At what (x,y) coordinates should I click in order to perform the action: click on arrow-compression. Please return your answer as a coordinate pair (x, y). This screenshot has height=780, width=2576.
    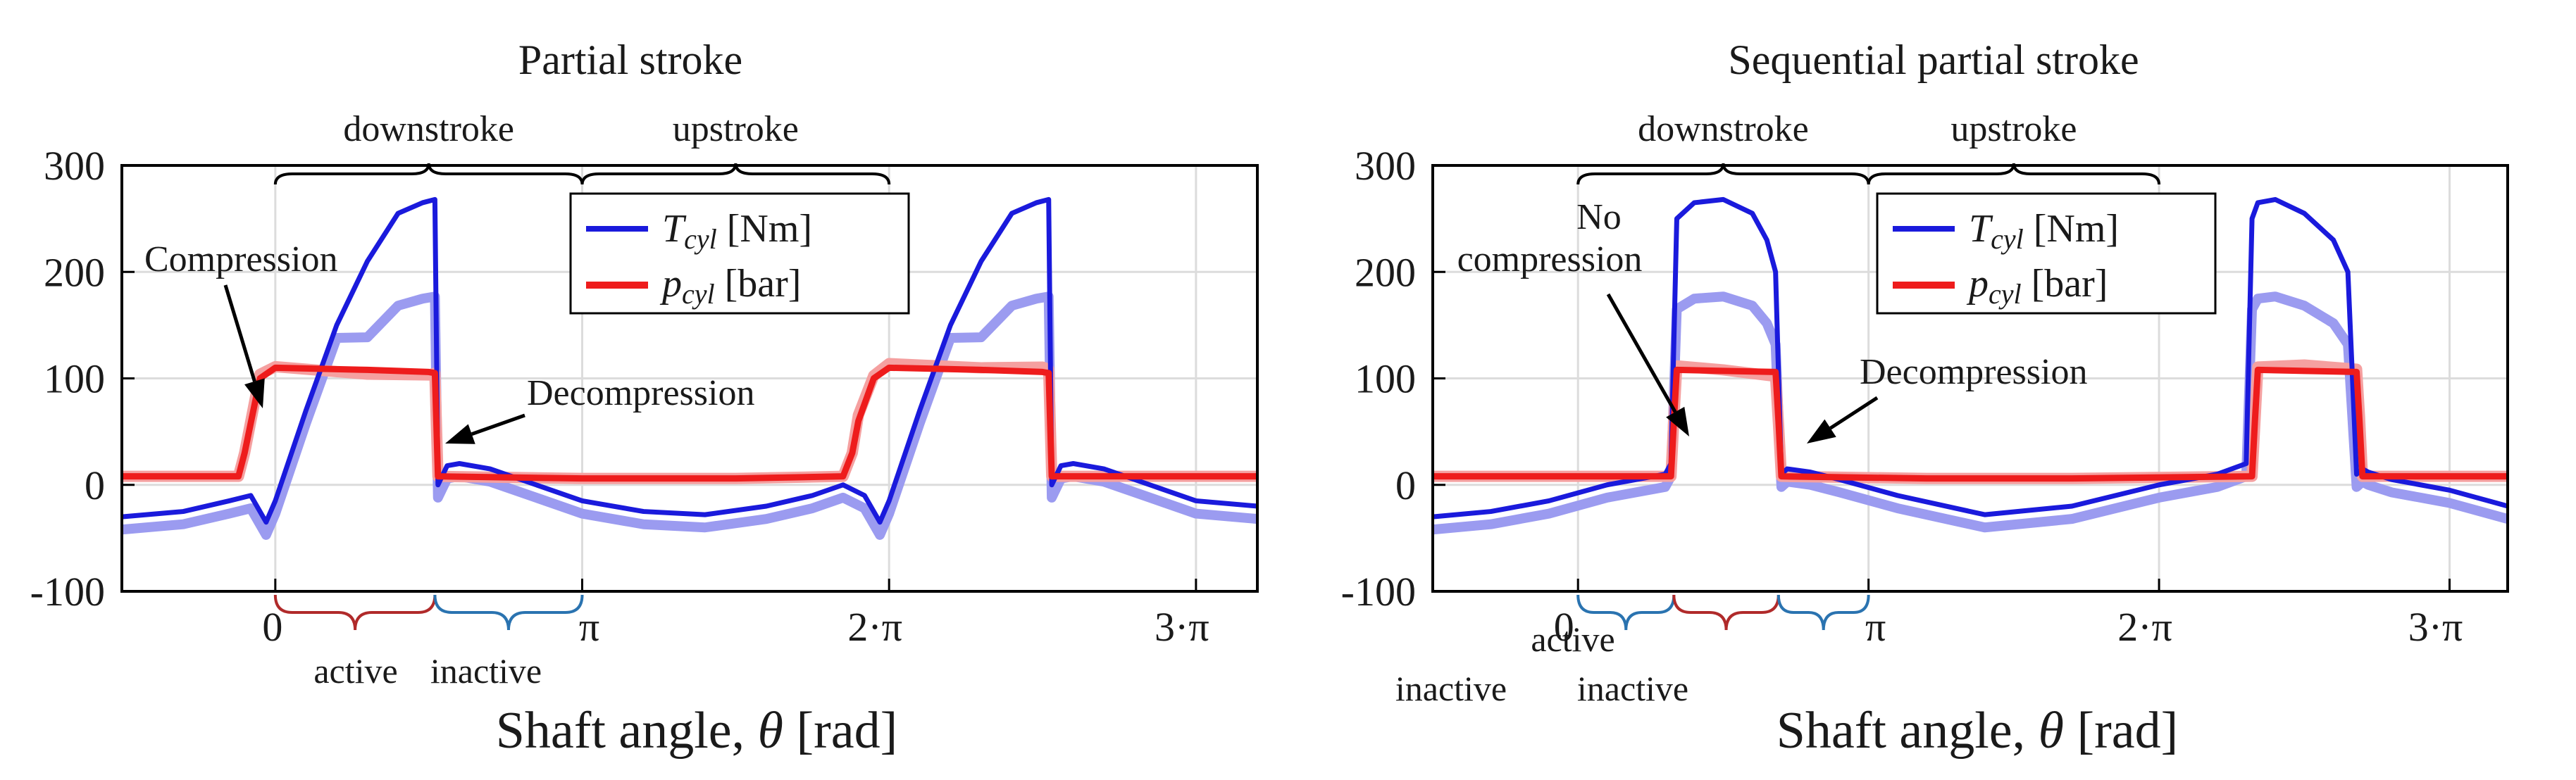
    Looking at the image, I should click on (244, 346).